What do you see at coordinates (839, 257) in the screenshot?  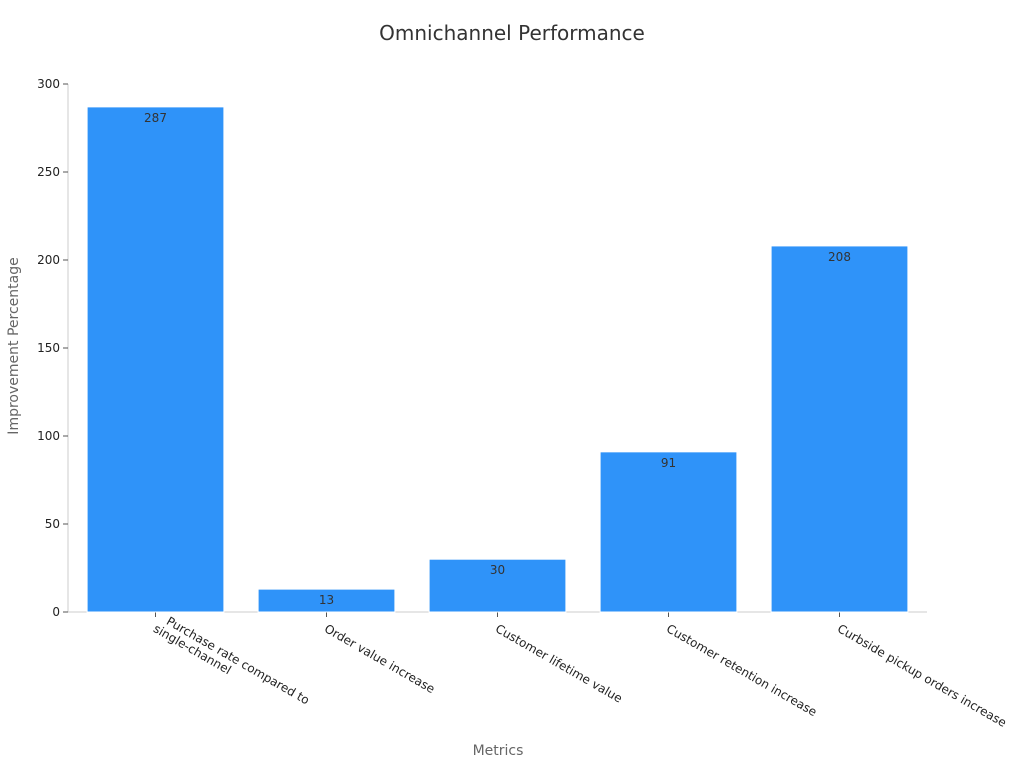 I see `data-label: 208` at bounding box center [839, 257].